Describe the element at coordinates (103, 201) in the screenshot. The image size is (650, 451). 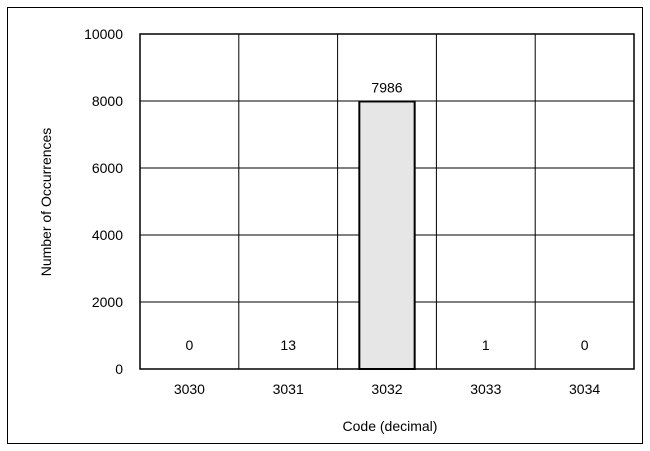
I see `y-ticks: 0 2000 4000 6000 8000 10000` at that location.